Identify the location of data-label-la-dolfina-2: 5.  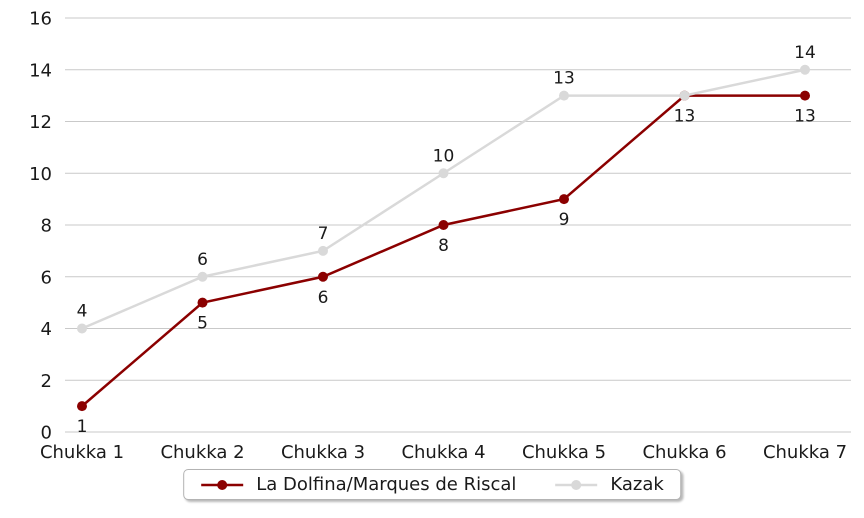
(202, 324).